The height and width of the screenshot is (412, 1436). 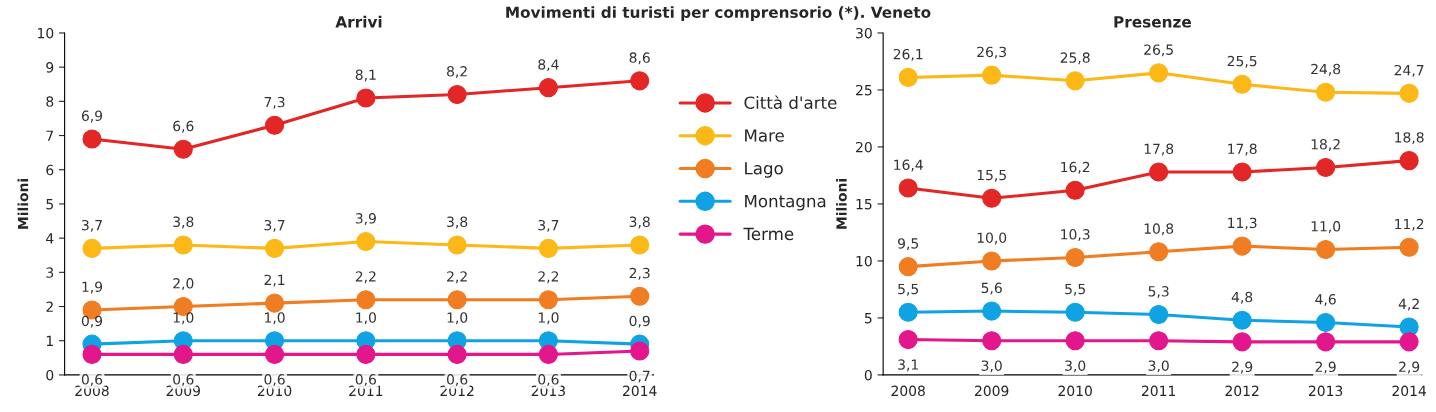 I want to click on data-label: 8,1, so click(x=365, y=75).